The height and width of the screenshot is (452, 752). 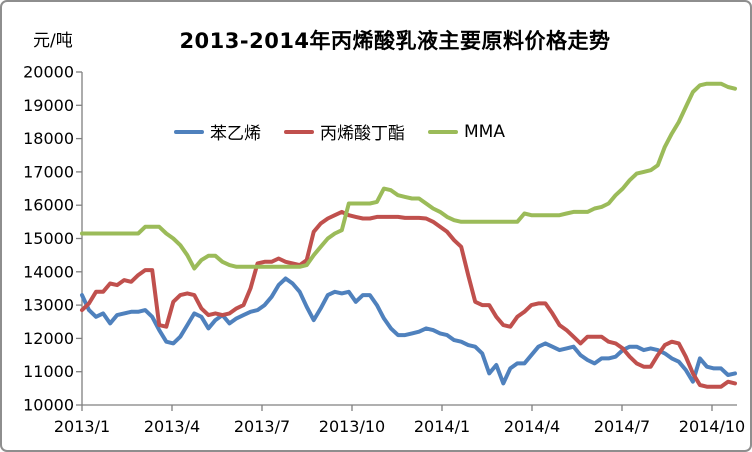 What do you see at coordinates (48, 338) in the screenshot?
I see `y-tick-label: 12000` at bounding box center [48, 338].